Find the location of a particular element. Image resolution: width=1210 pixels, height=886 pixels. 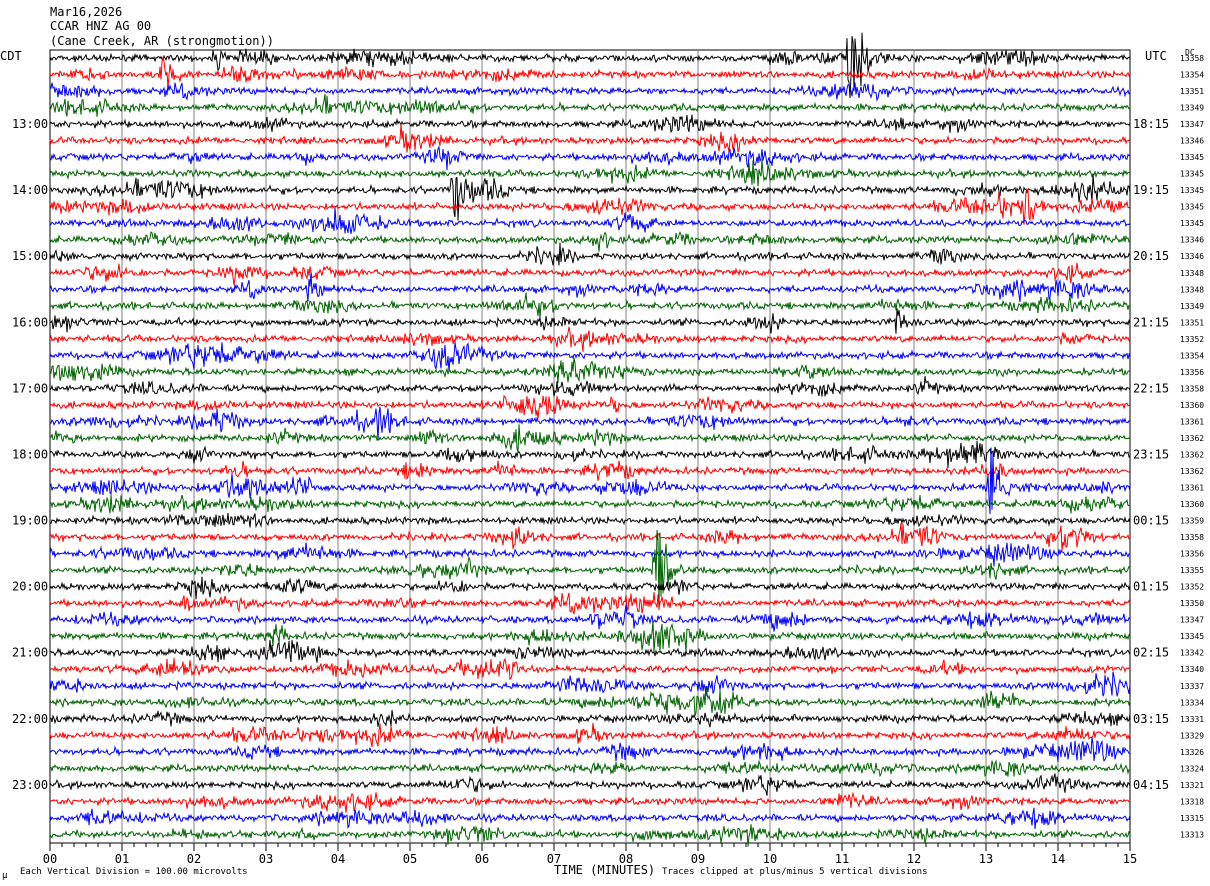

cdt-hour-label: 22:00 is located at coordinates (30, 719).